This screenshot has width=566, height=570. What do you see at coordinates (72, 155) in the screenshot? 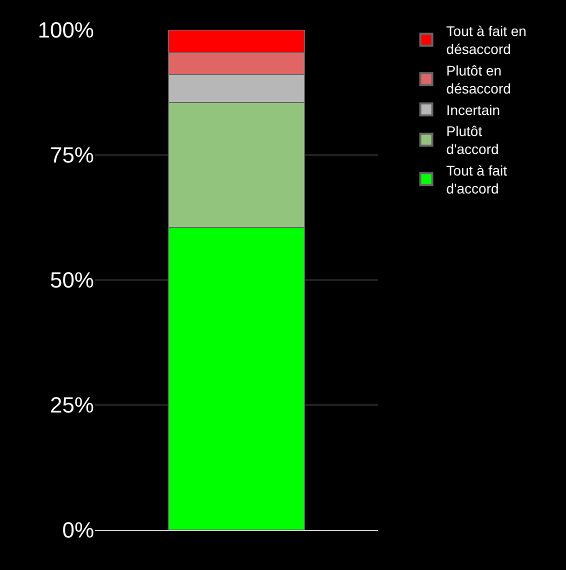
I see `y-tick-label: 75%` at bounding box center [72, 155].